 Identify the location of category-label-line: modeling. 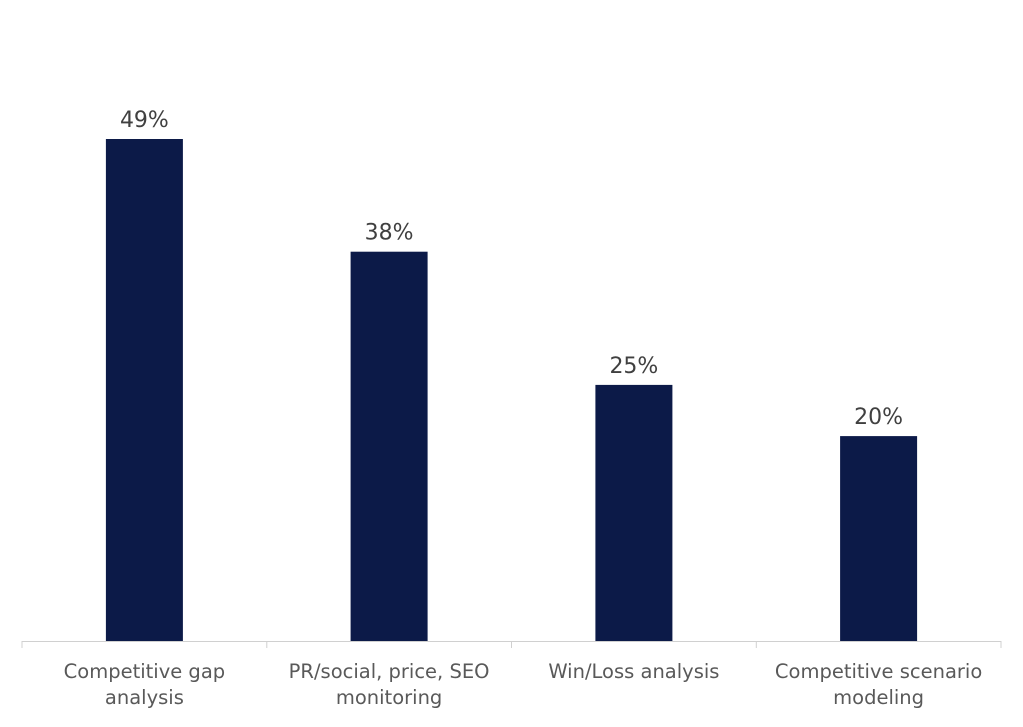
(878, 697).